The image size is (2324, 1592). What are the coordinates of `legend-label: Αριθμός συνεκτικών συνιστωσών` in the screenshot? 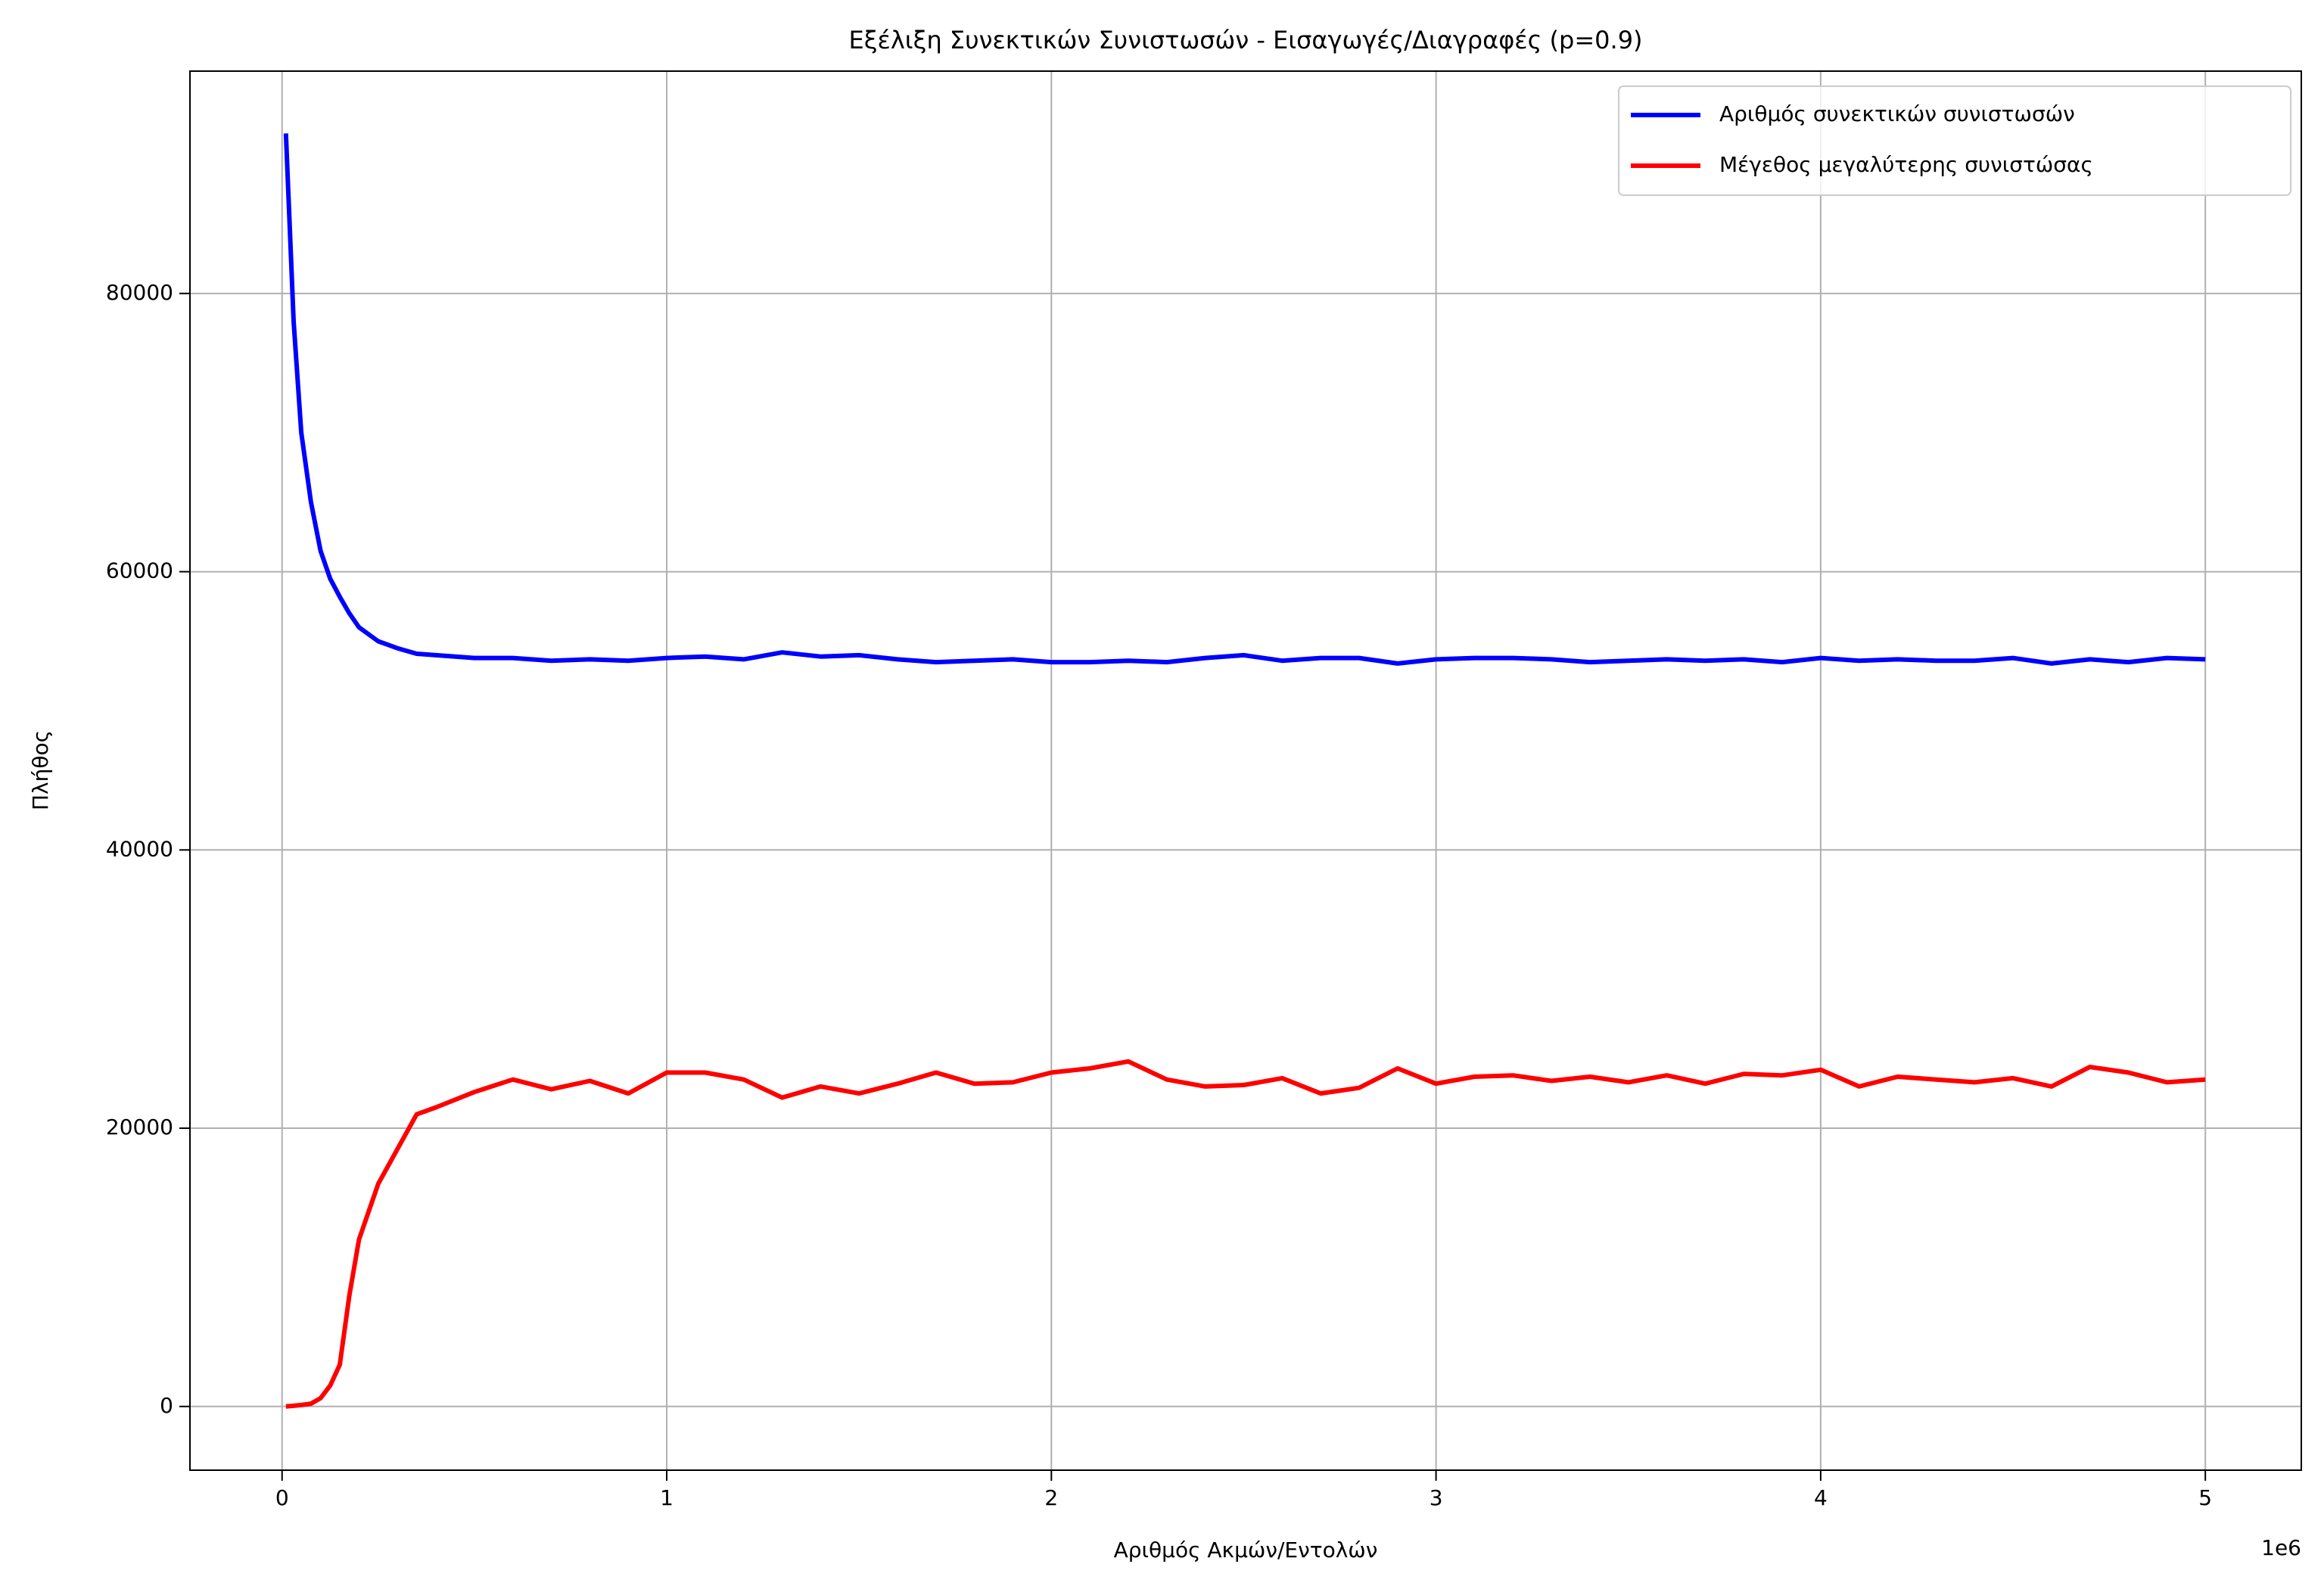 It's located at (1897, 114).